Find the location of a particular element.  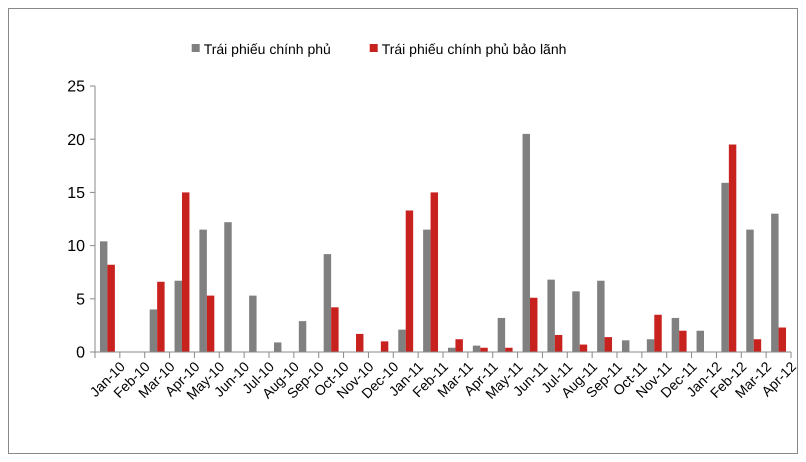

y-tick-label: 15 is located at coordinates (76, 193).